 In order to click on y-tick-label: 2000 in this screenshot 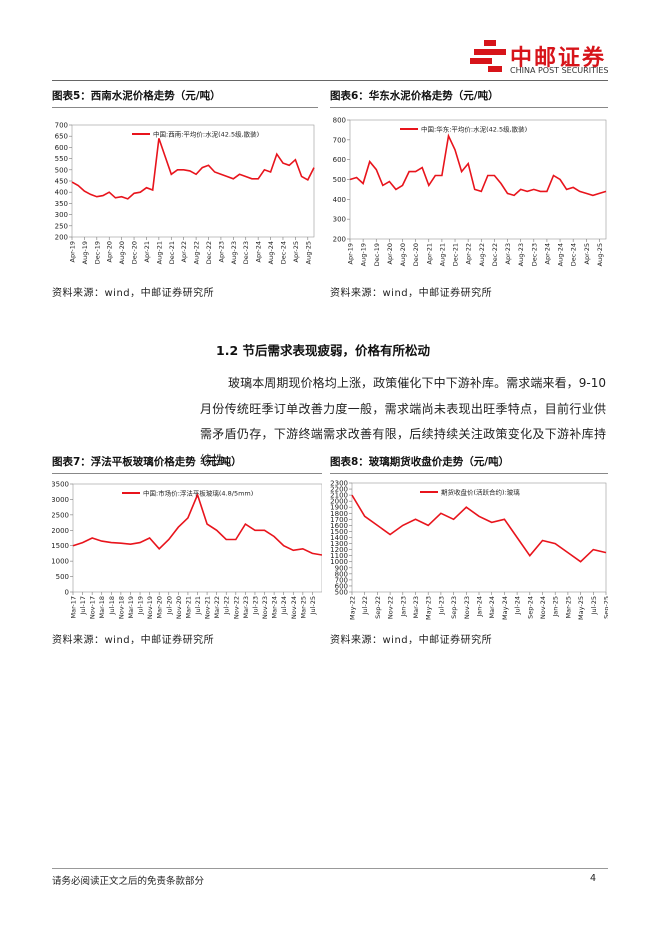, I will do `click(60, 531)`.